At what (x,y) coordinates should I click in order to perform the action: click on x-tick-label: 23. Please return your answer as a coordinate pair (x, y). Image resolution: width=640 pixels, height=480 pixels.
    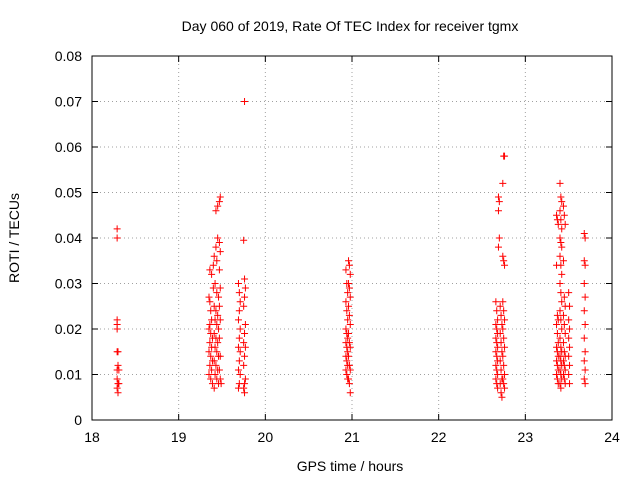
    Looking at the image, I should click on (526, 437).